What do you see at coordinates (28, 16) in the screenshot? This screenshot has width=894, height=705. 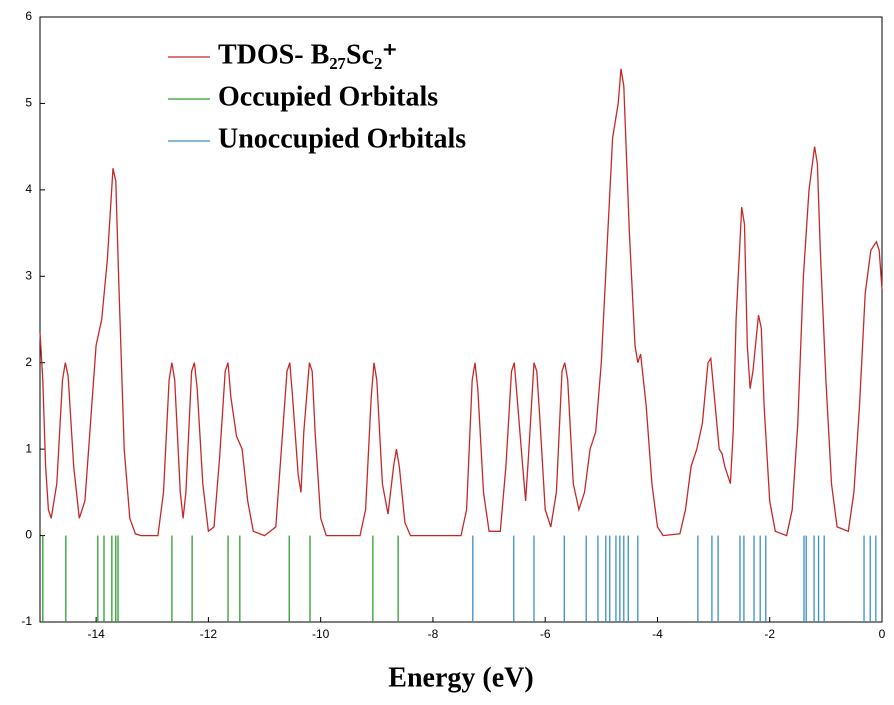 I see `y-tick-label: 6` at bounding box center [28, 16].